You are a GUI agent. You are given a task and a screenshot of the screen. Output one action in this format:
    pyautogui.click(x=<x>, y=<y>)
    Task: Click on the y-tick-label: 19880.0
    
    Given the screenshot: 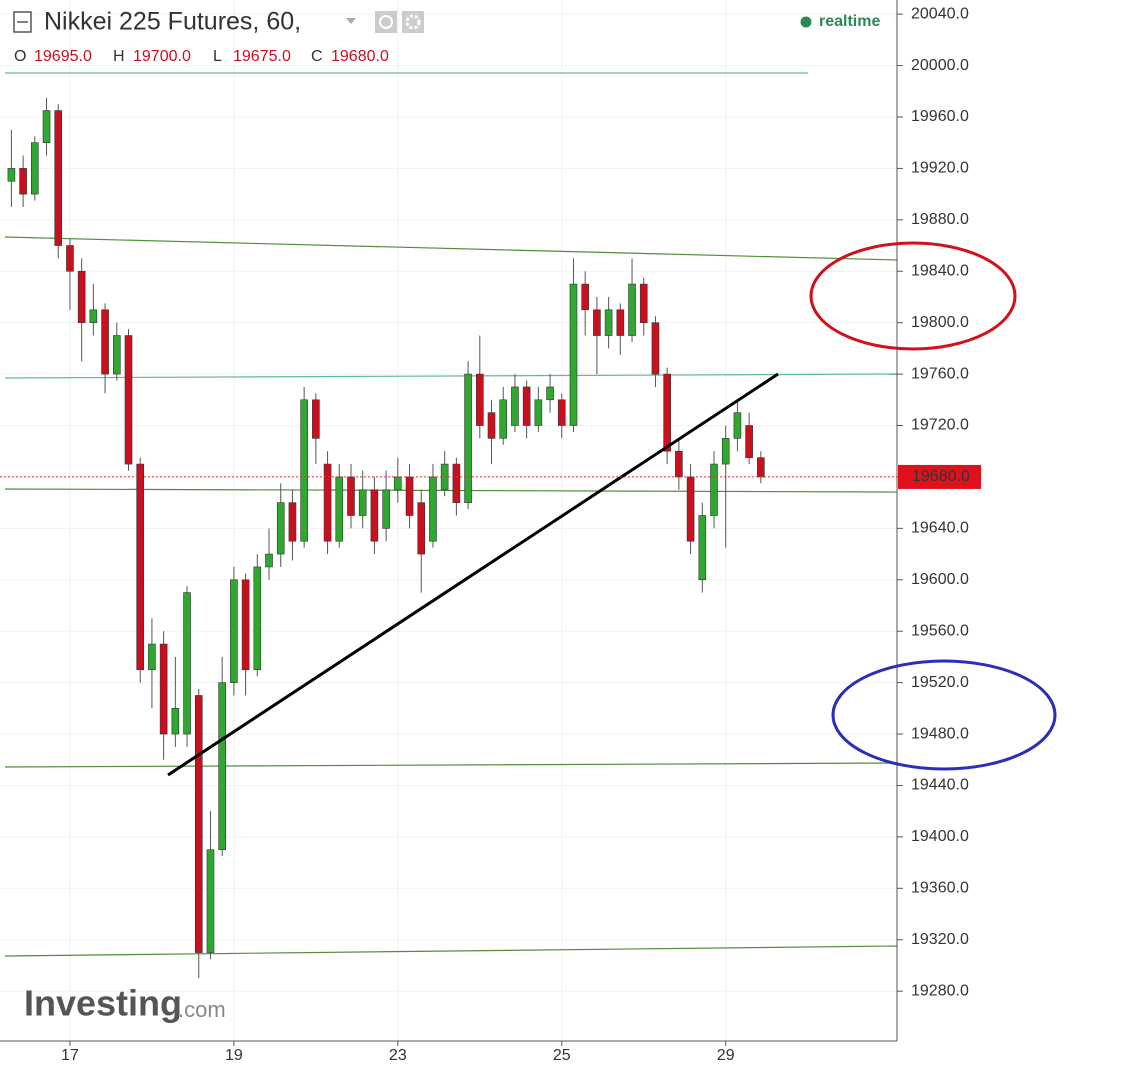 What is the action you would take?
    pyautogui.click(x=940, y=219)
    